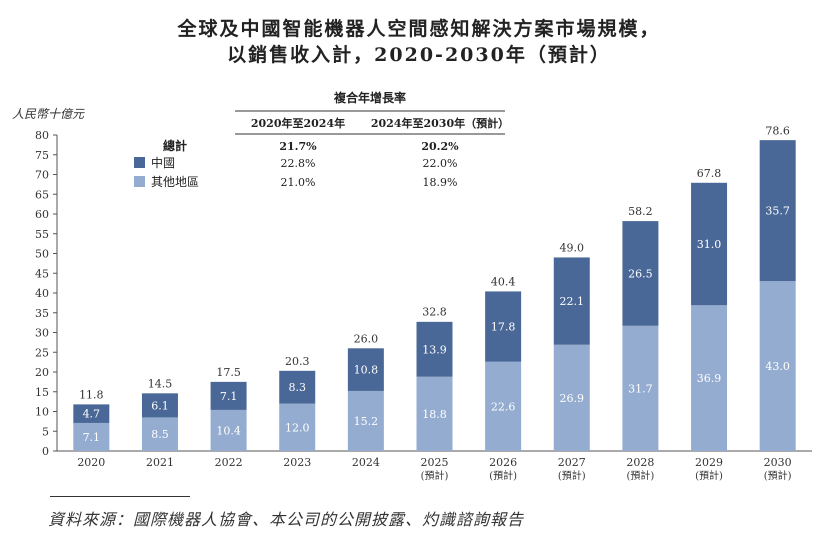 This screenshot has width=838, height=533. Describe the element at coordinates (120, 496) in the screenshot. I see `source-divider` at that location.